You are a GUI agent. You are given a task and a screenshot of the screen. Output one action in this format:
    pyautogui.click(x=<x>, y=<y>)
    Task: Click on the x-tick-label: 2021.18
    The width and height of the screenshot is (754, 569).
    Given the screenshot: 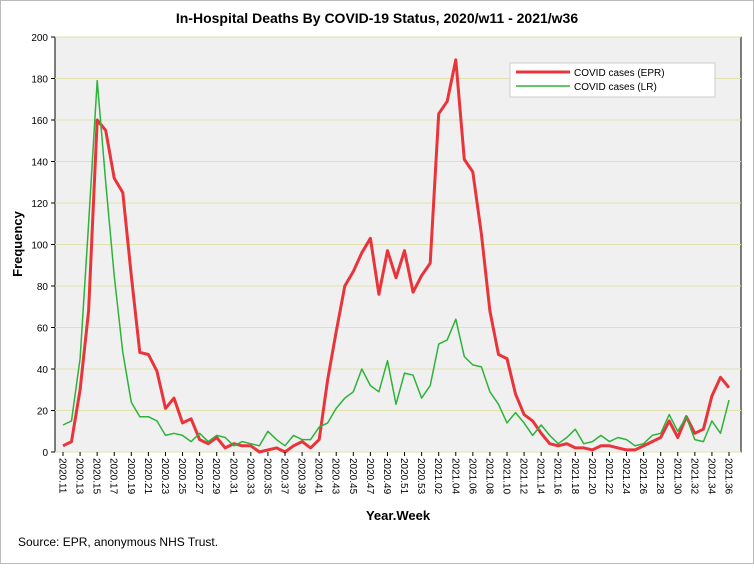 What is the action you would take?
    pyautogui.click(x=574, y=476)
    